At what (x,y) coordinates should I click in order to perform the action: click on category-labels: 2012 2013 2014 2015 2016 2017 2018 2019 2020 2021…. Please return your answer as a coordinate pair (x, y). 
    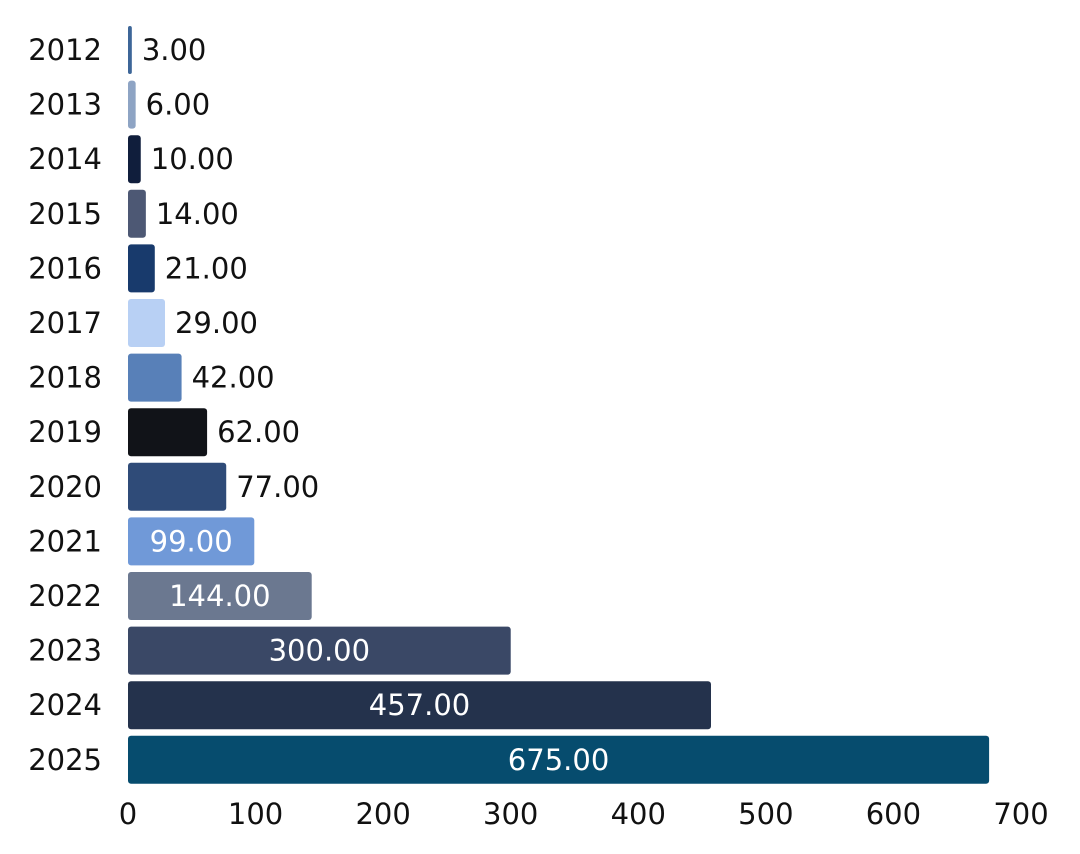
    Looking at the image, I should click on (65, 405).